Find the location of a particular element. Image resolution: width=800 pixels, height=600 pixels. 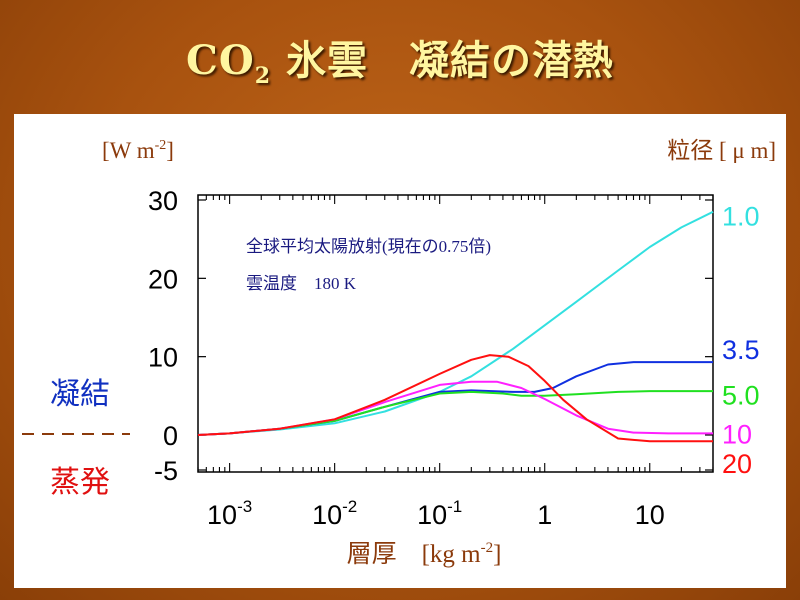

x-tick-label: 10⁻³ is located at coordinates (229, 513).